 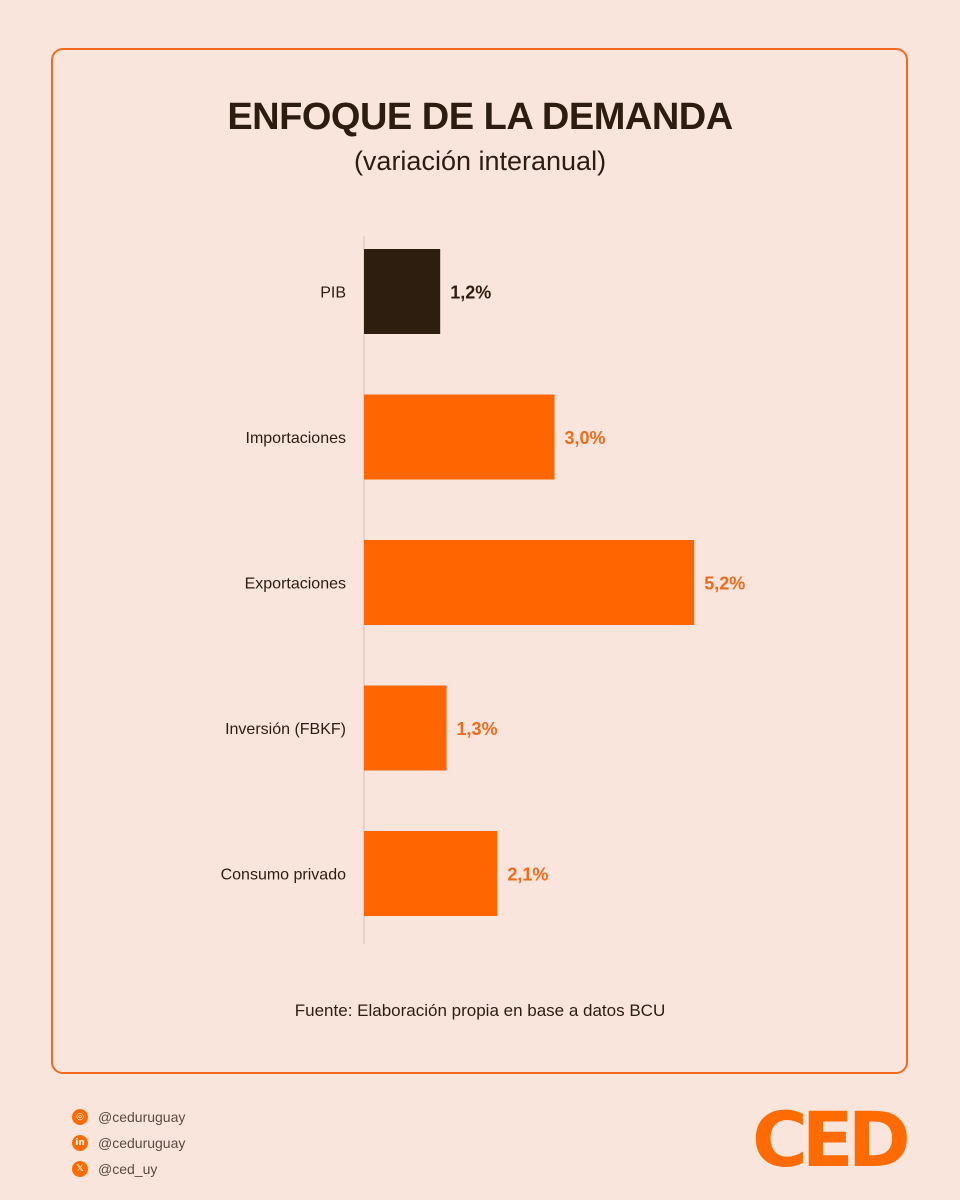 What do you see at coordinates (585, 438) in the screenshot?
I see `bar-value-label: 3,0%` at bounding box center [585, 438].